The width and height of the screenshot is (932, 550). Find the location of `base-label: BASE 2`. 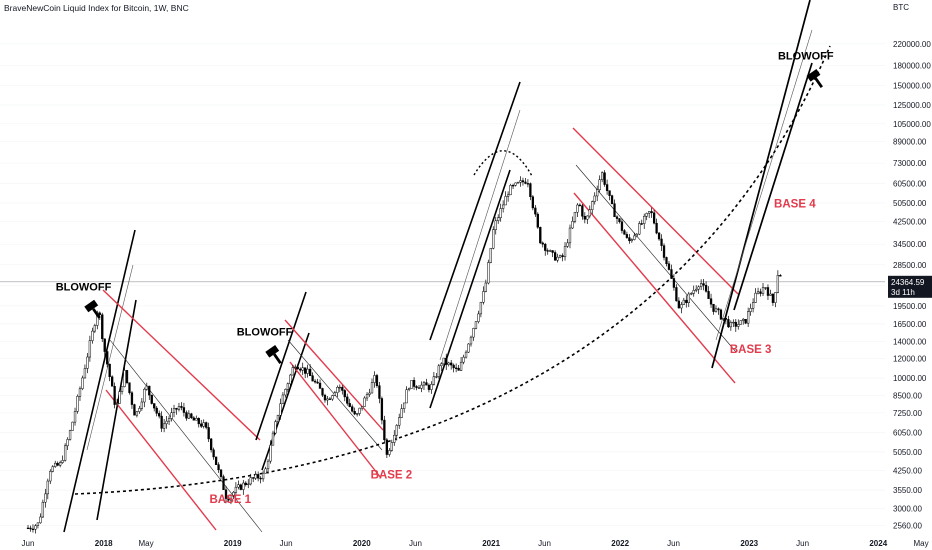

base-label: BASE 2 is located at coordinates (392, 476).